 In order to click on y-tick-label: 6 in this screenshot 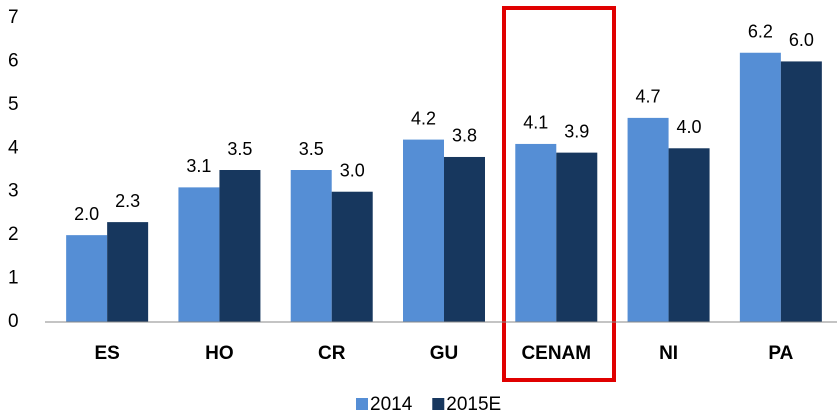, I will do `click(13, 60)`.